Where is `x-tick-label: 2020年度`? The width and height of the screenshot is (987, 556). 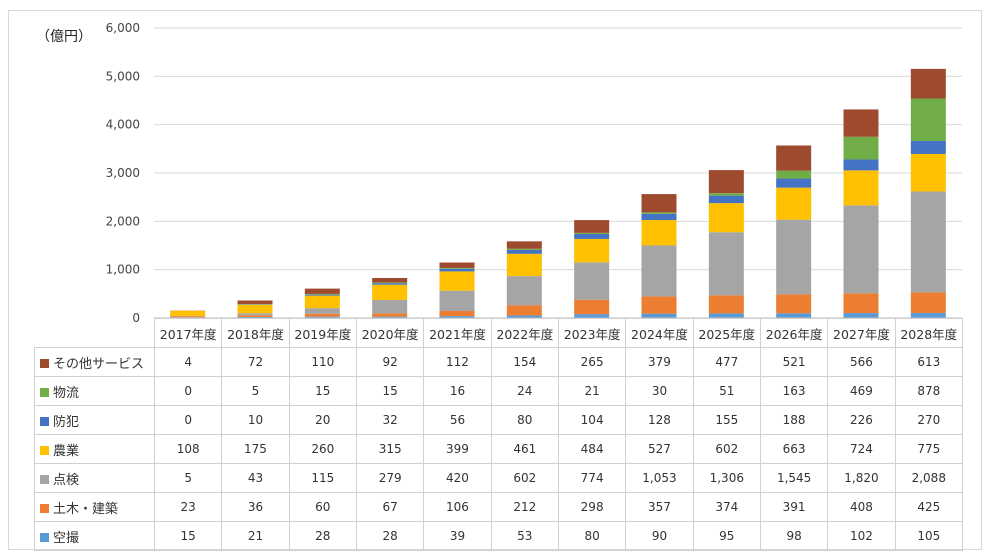
x-tick-label: 2020年度 is located at coordinates (390, 333).